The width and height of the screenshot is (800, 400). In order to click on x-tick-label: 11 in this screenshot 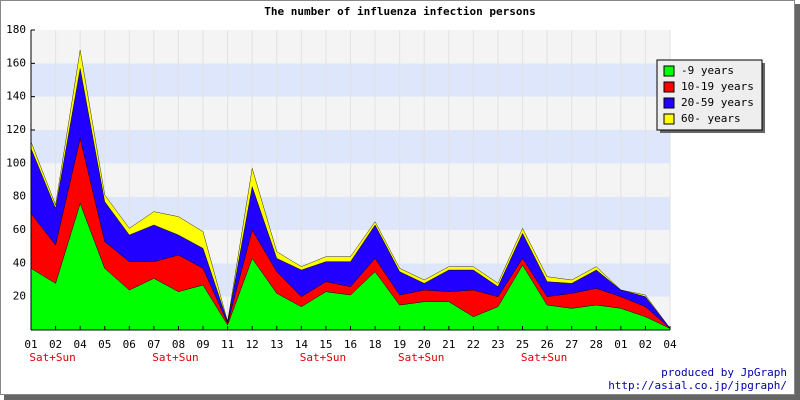, I will do `click(227, 344)`.